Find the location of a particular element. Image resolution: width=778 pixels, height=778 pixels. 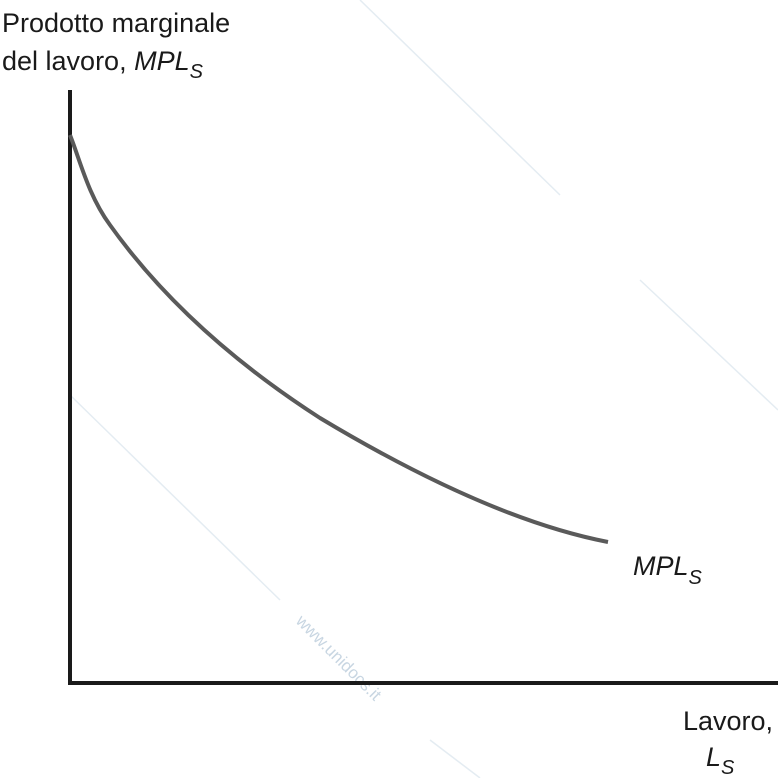

y-axis-label-line2: del lavoro, MPLS is located at coordinates (103, 64).